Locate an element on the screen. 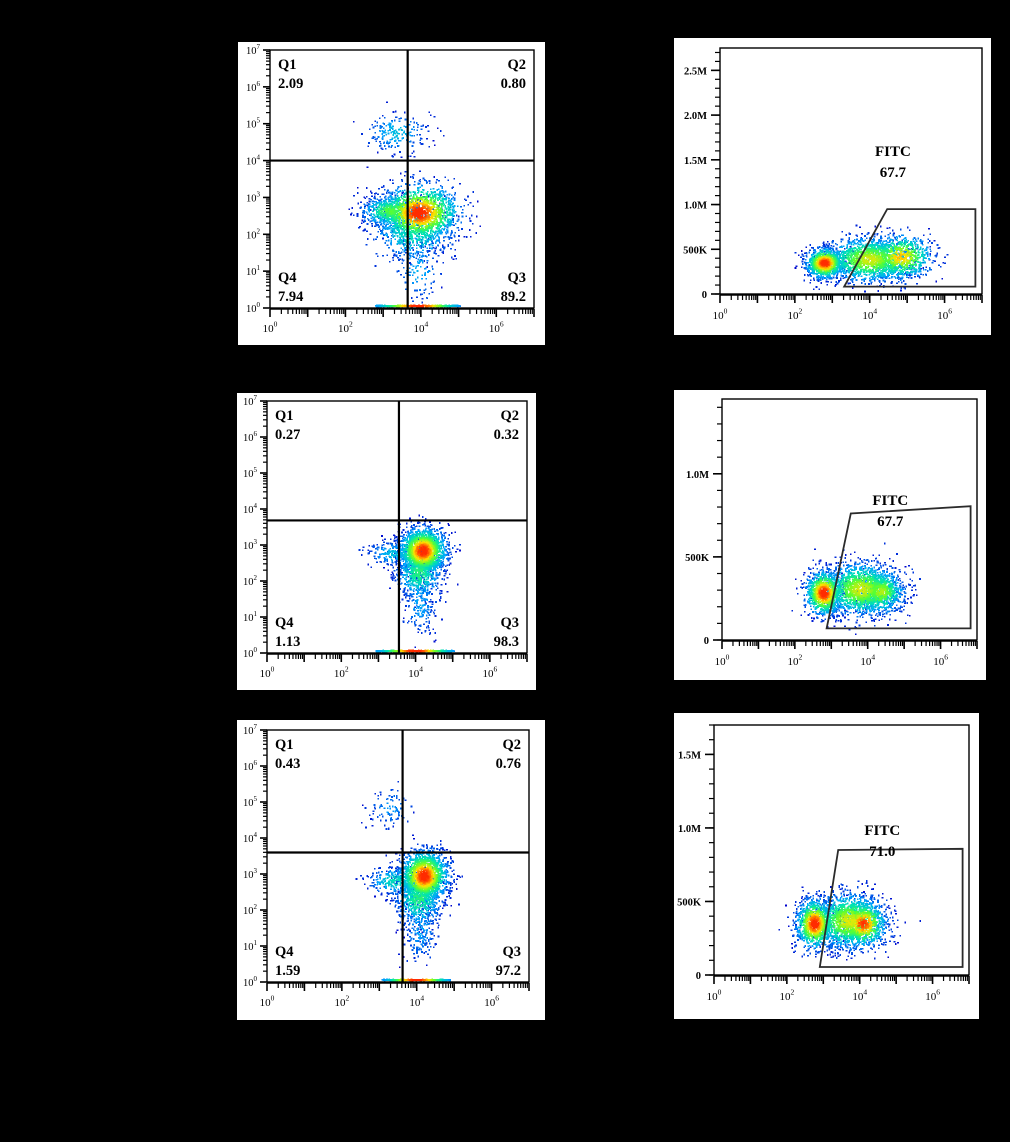 The height and width of the screenshot is (1142, 1010). quadrant-label-q3: Q3 89.2 is located at coordinates (513, 287).